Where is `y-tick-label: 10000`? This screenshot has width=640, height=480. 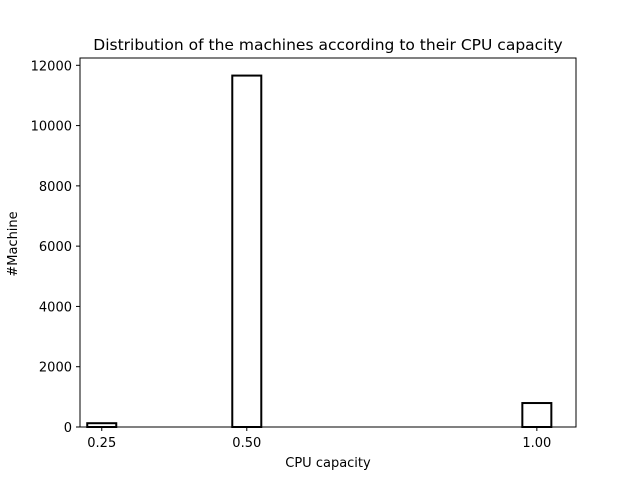
y-tick-label: 10000 is located at coordinates (51, 127).